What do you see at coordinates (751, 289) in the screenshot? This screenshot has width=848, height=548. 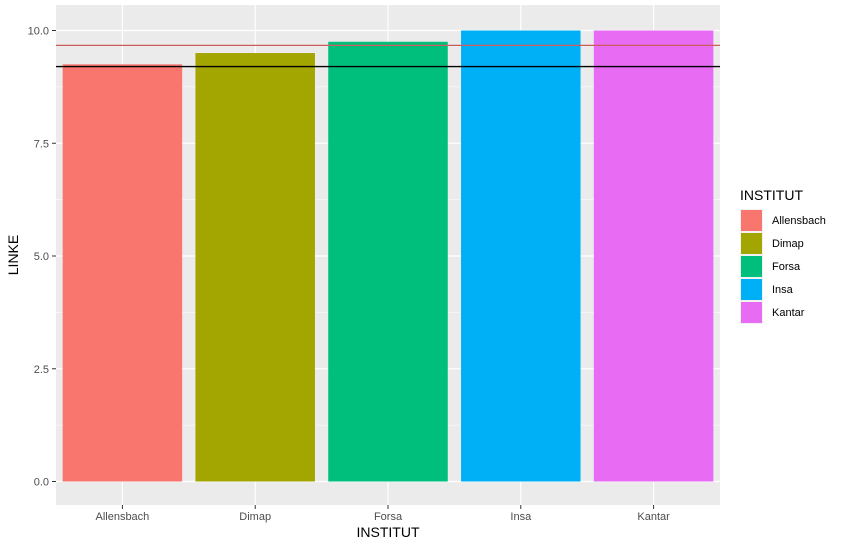 I see `legend-swatch-insa` at bounding box center [751, 289].